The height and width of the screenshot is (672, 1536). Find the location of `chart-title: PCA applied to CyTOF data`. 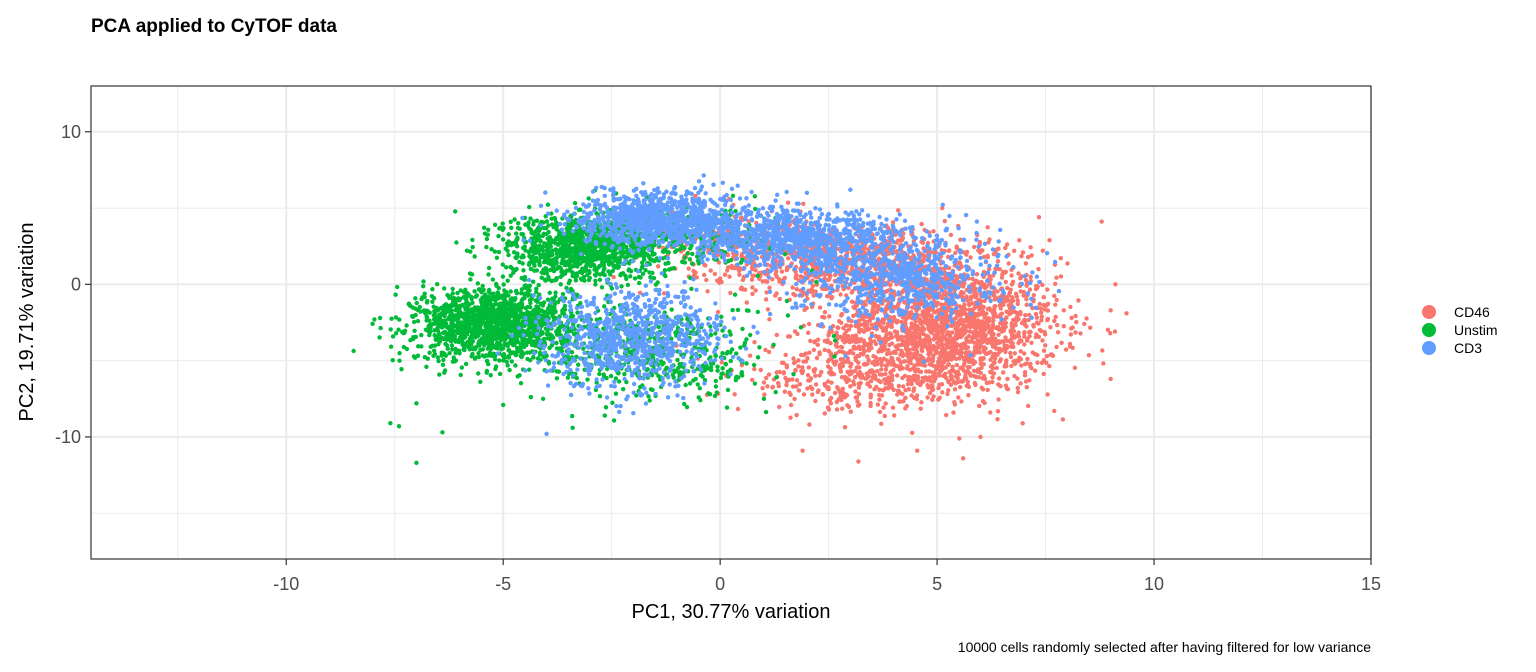

chart-title: PCA applied to CyTOF data is located at coordinates (214, 26).